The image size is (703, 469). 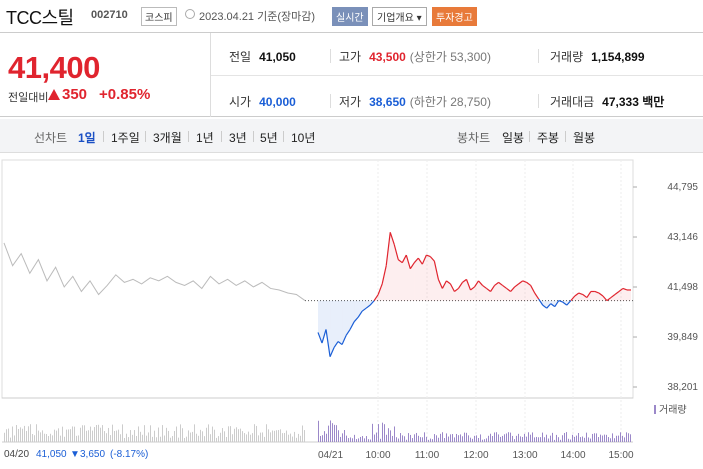 I want to click on prev-change-pct: (-8.17%), so click(x=129, y=454).